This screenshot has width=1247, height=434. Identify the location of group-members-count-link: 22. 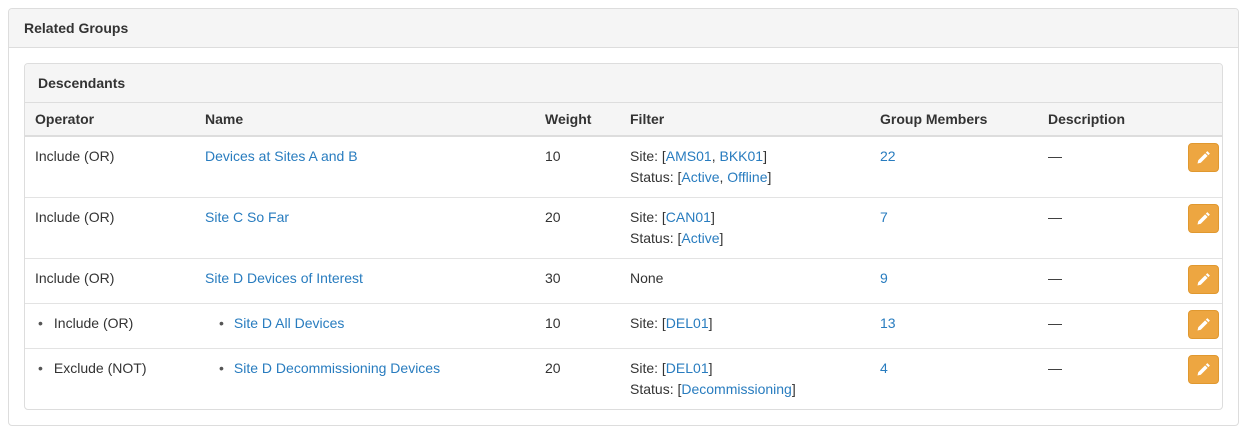
(888, 156).